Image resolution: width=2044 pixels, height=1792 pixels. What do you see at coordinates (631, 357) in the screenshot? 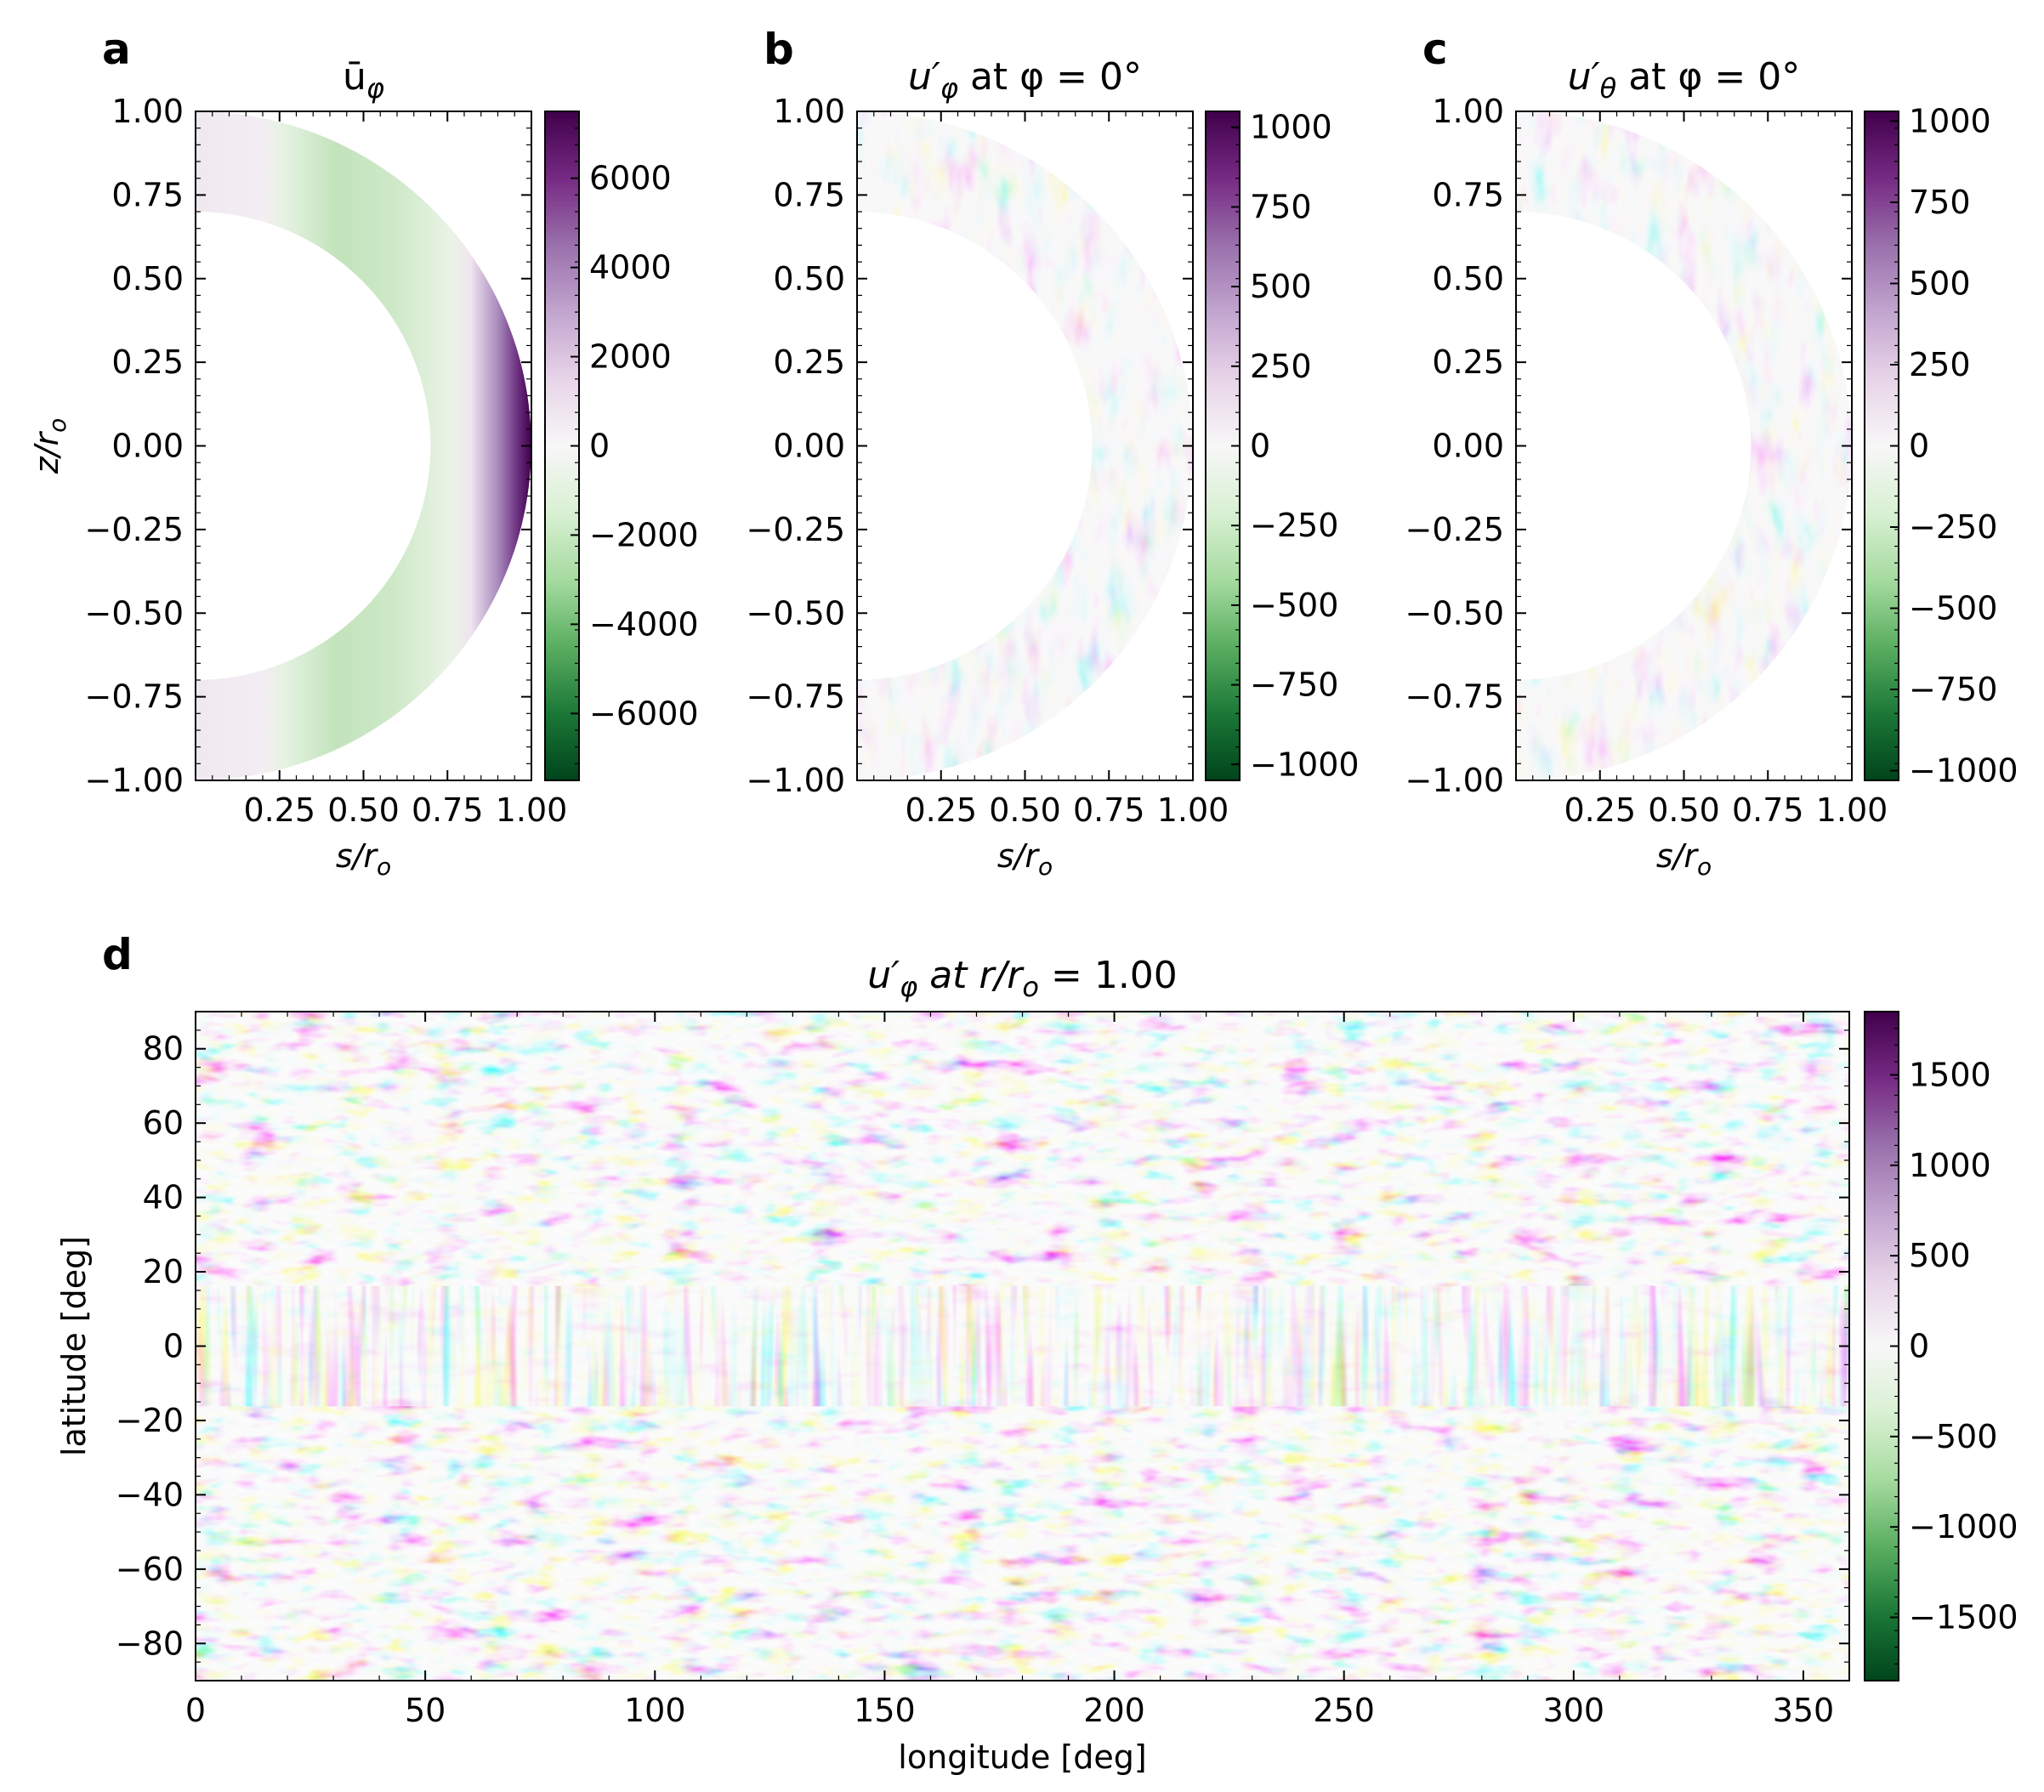
I see `colorbar-a-tick-label: 2000` at bounding box center [631, 357].